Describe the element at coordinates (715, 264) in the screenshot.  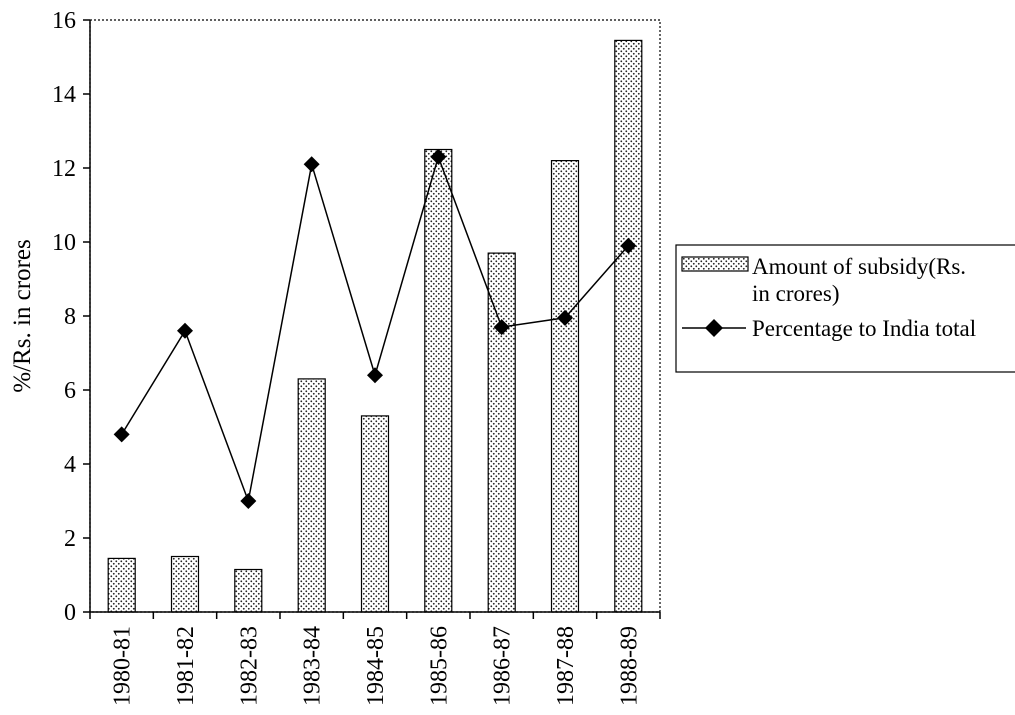
I see `legend-bar-swatch` at that location.